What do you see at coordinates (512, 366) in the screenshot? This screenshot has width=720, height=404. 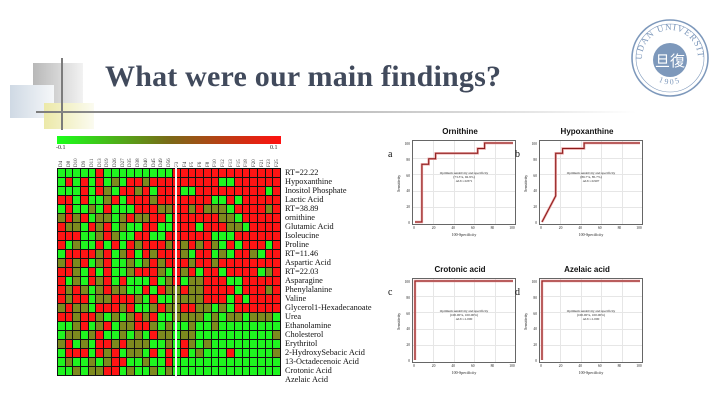 I see `x-tick-label: 100` at bounding box center [512, 366].